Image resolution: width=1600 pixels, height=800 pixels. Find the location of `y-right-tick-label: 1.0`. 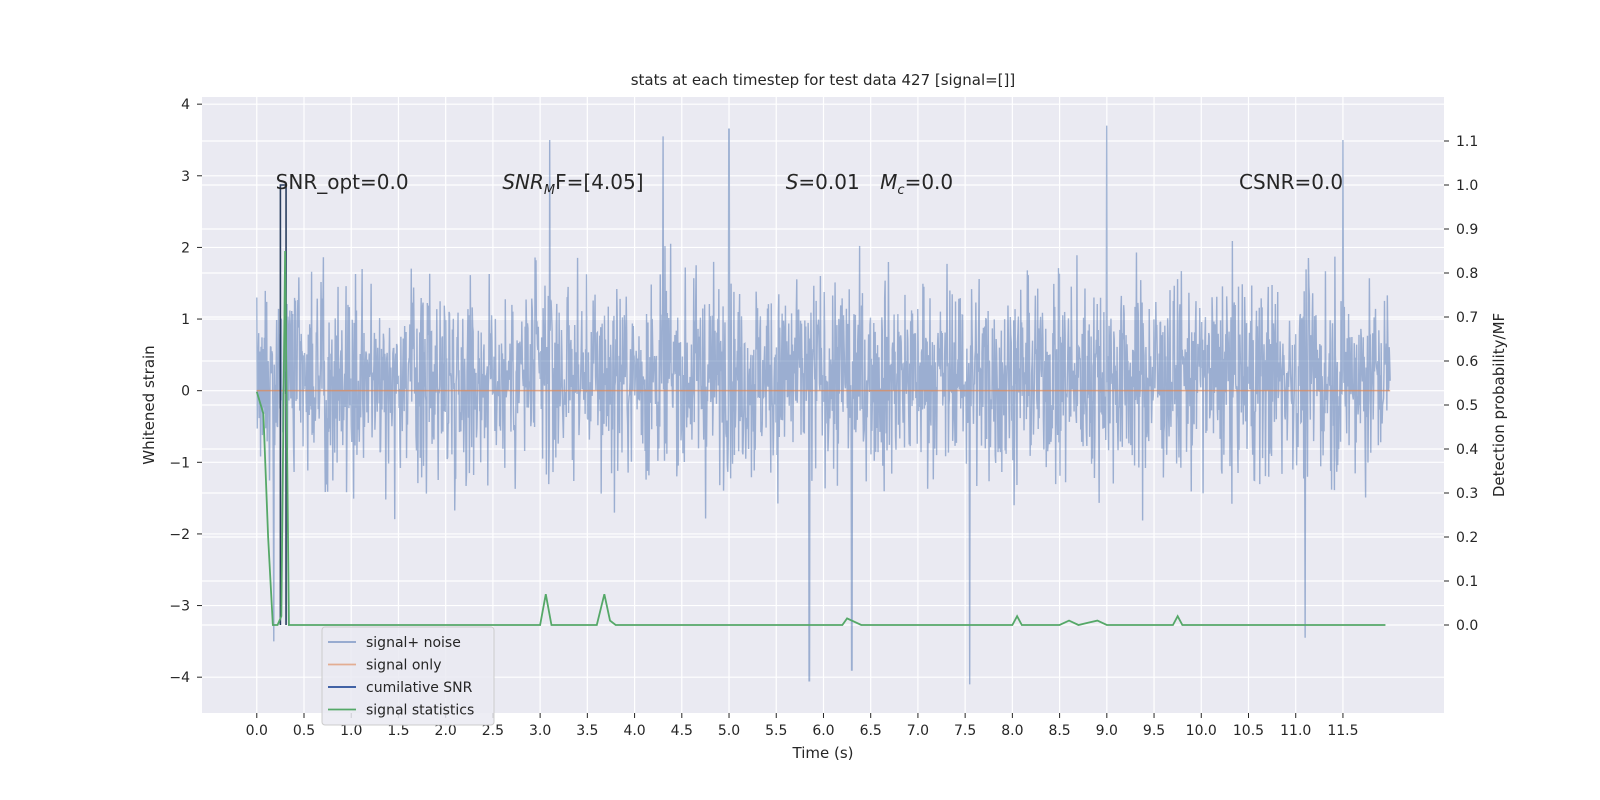

y-right-tick-label: 1.0 is located at coordinates (1467, 186).